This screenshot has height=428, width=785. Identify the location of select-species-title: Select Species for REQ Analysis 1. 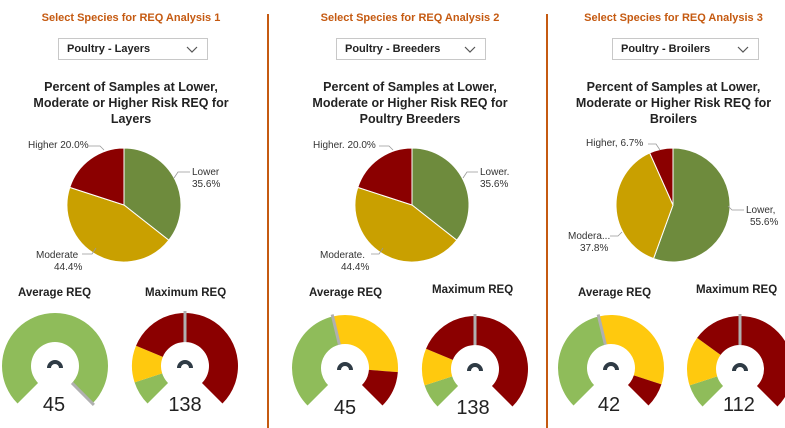
(131, 18).